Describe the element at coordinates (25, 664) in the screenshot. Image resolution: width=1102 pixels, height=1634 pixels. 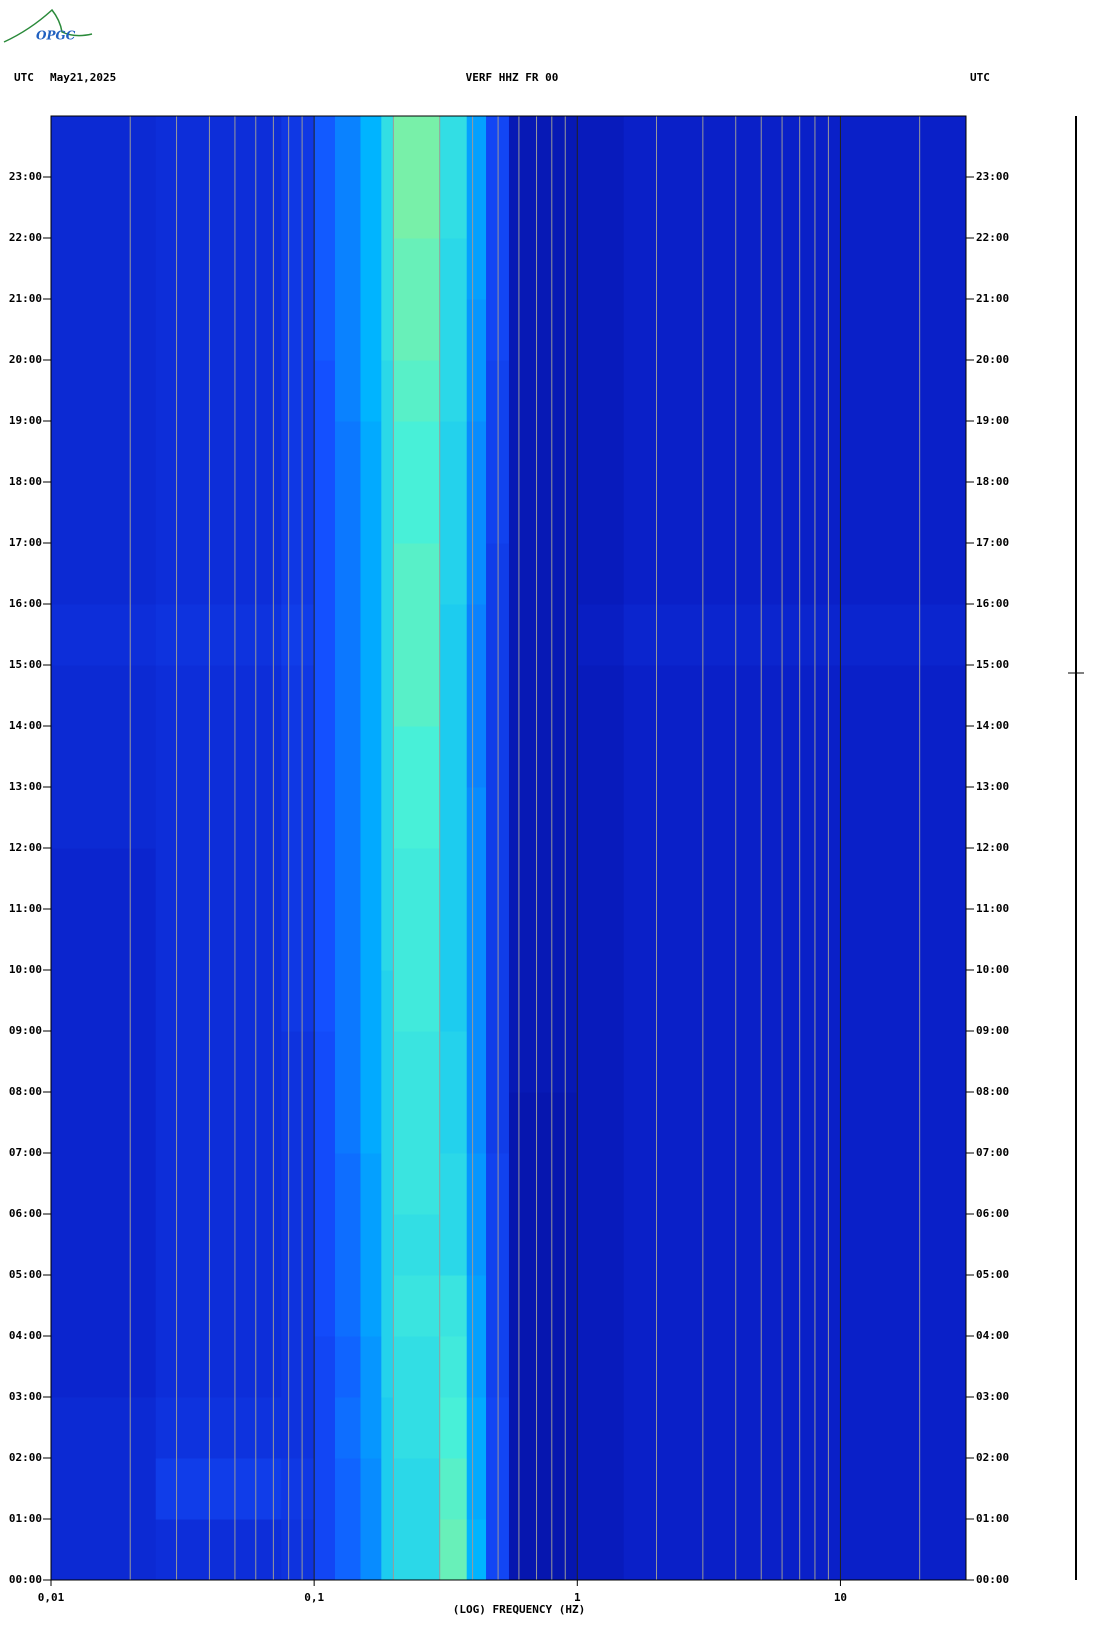
I see `y-tick-label: 15:00` at that location.